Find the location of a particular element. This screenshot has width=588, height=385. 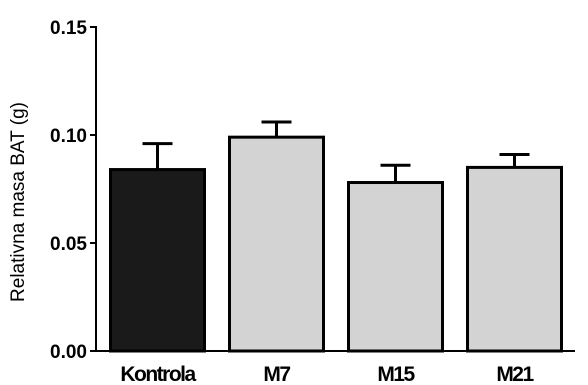

x-category-label: M15 is located at coordinates (396, 374).